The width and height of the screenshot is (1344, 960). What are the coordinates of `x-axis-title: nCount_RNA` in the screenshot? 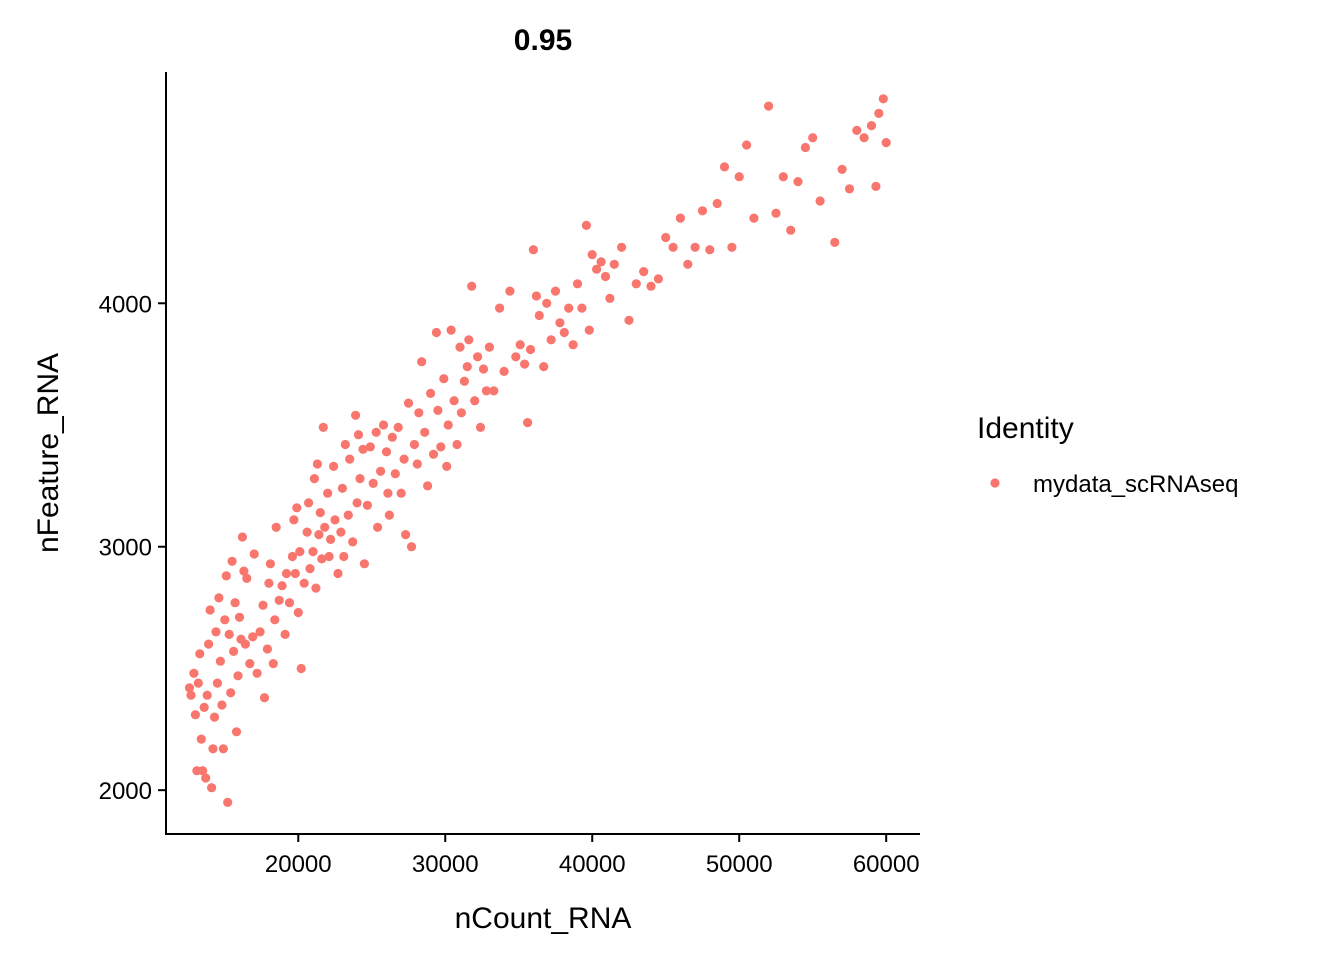 It's located at (543, 918).